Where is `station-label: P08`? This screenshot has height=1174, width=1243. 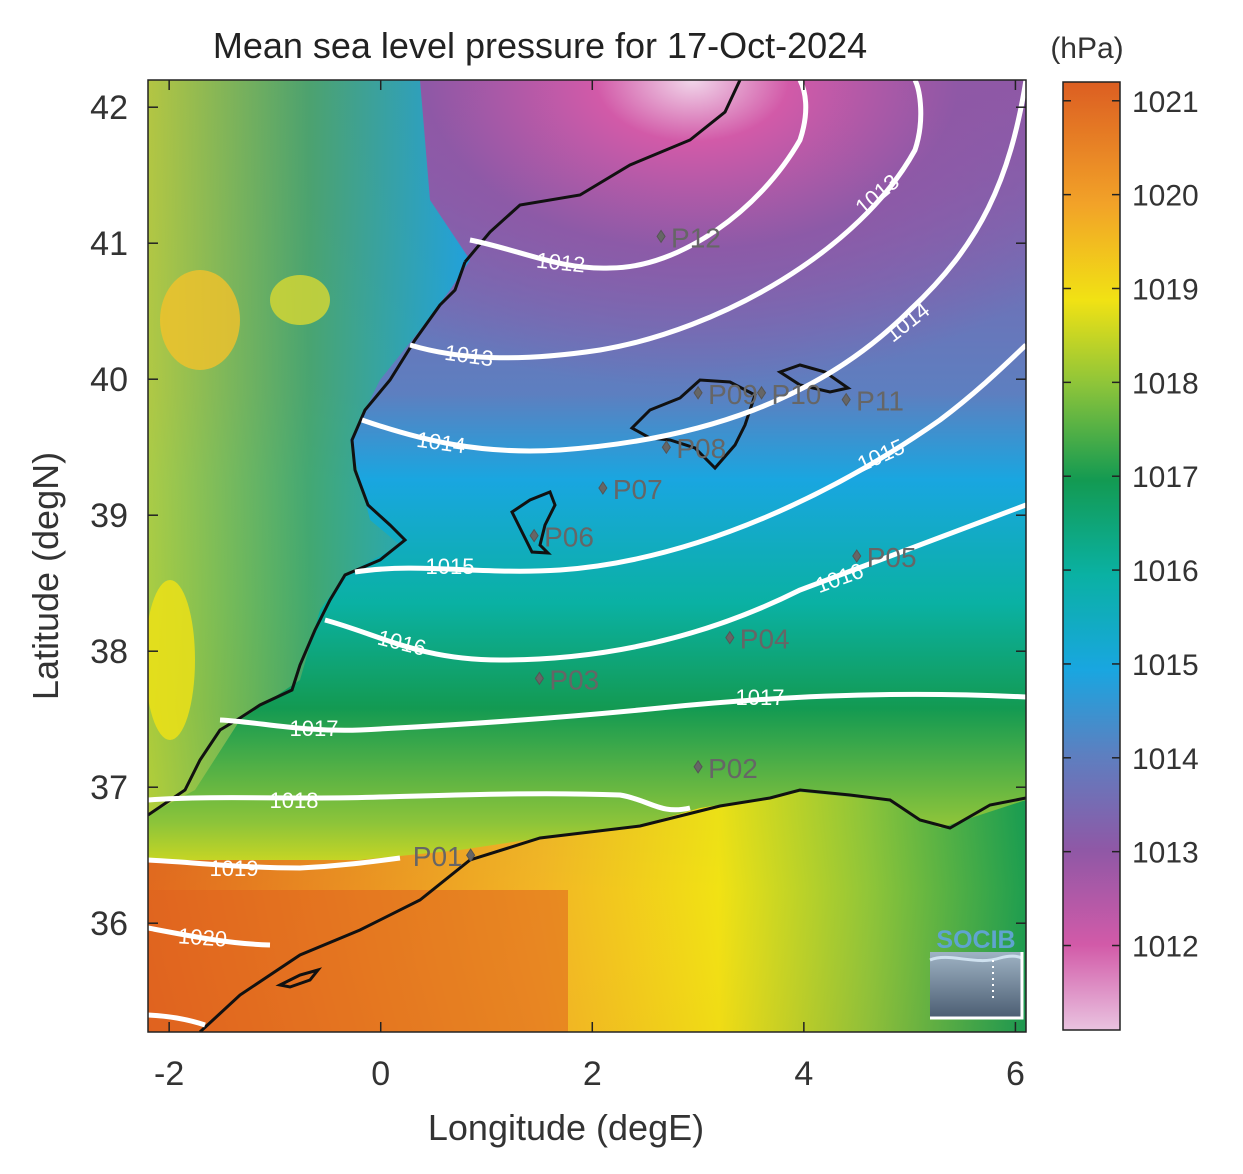
station-label: P08 is located at coordinates (701, 448).